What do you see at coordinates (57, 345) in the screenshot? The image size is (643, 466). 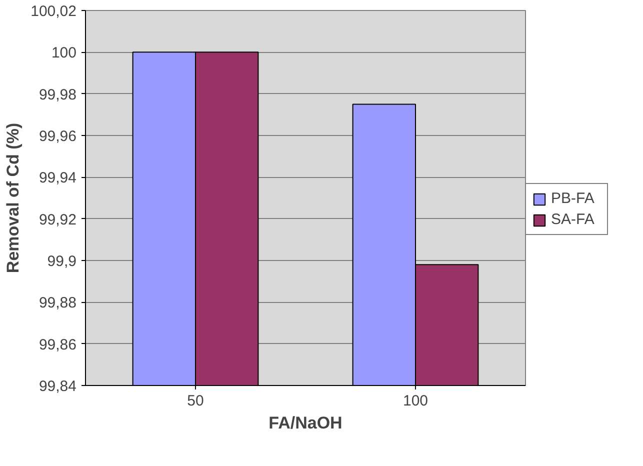 I see `y-tick-label: 99,86` at bounding box center [57, 345].